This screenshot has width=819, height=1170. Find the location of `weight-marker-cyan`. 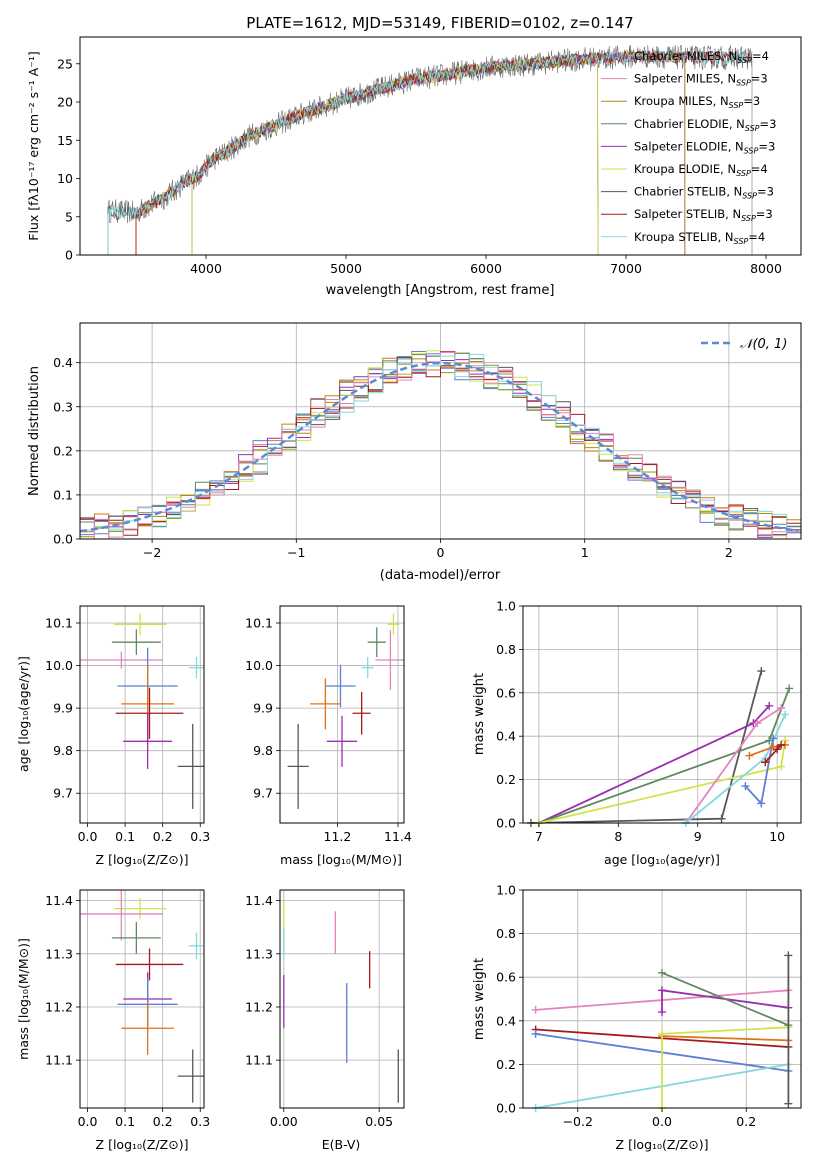

weight-marker-cyan is located at coordinates (785, 714).